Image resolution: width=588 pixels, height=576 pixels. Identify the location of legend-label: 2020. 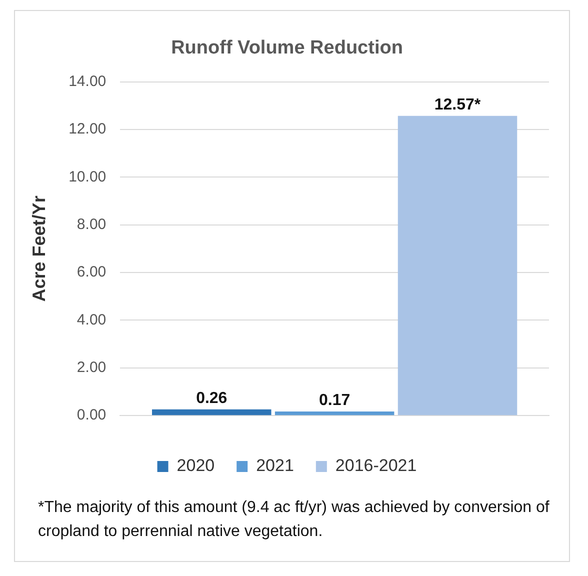
(195, 466).